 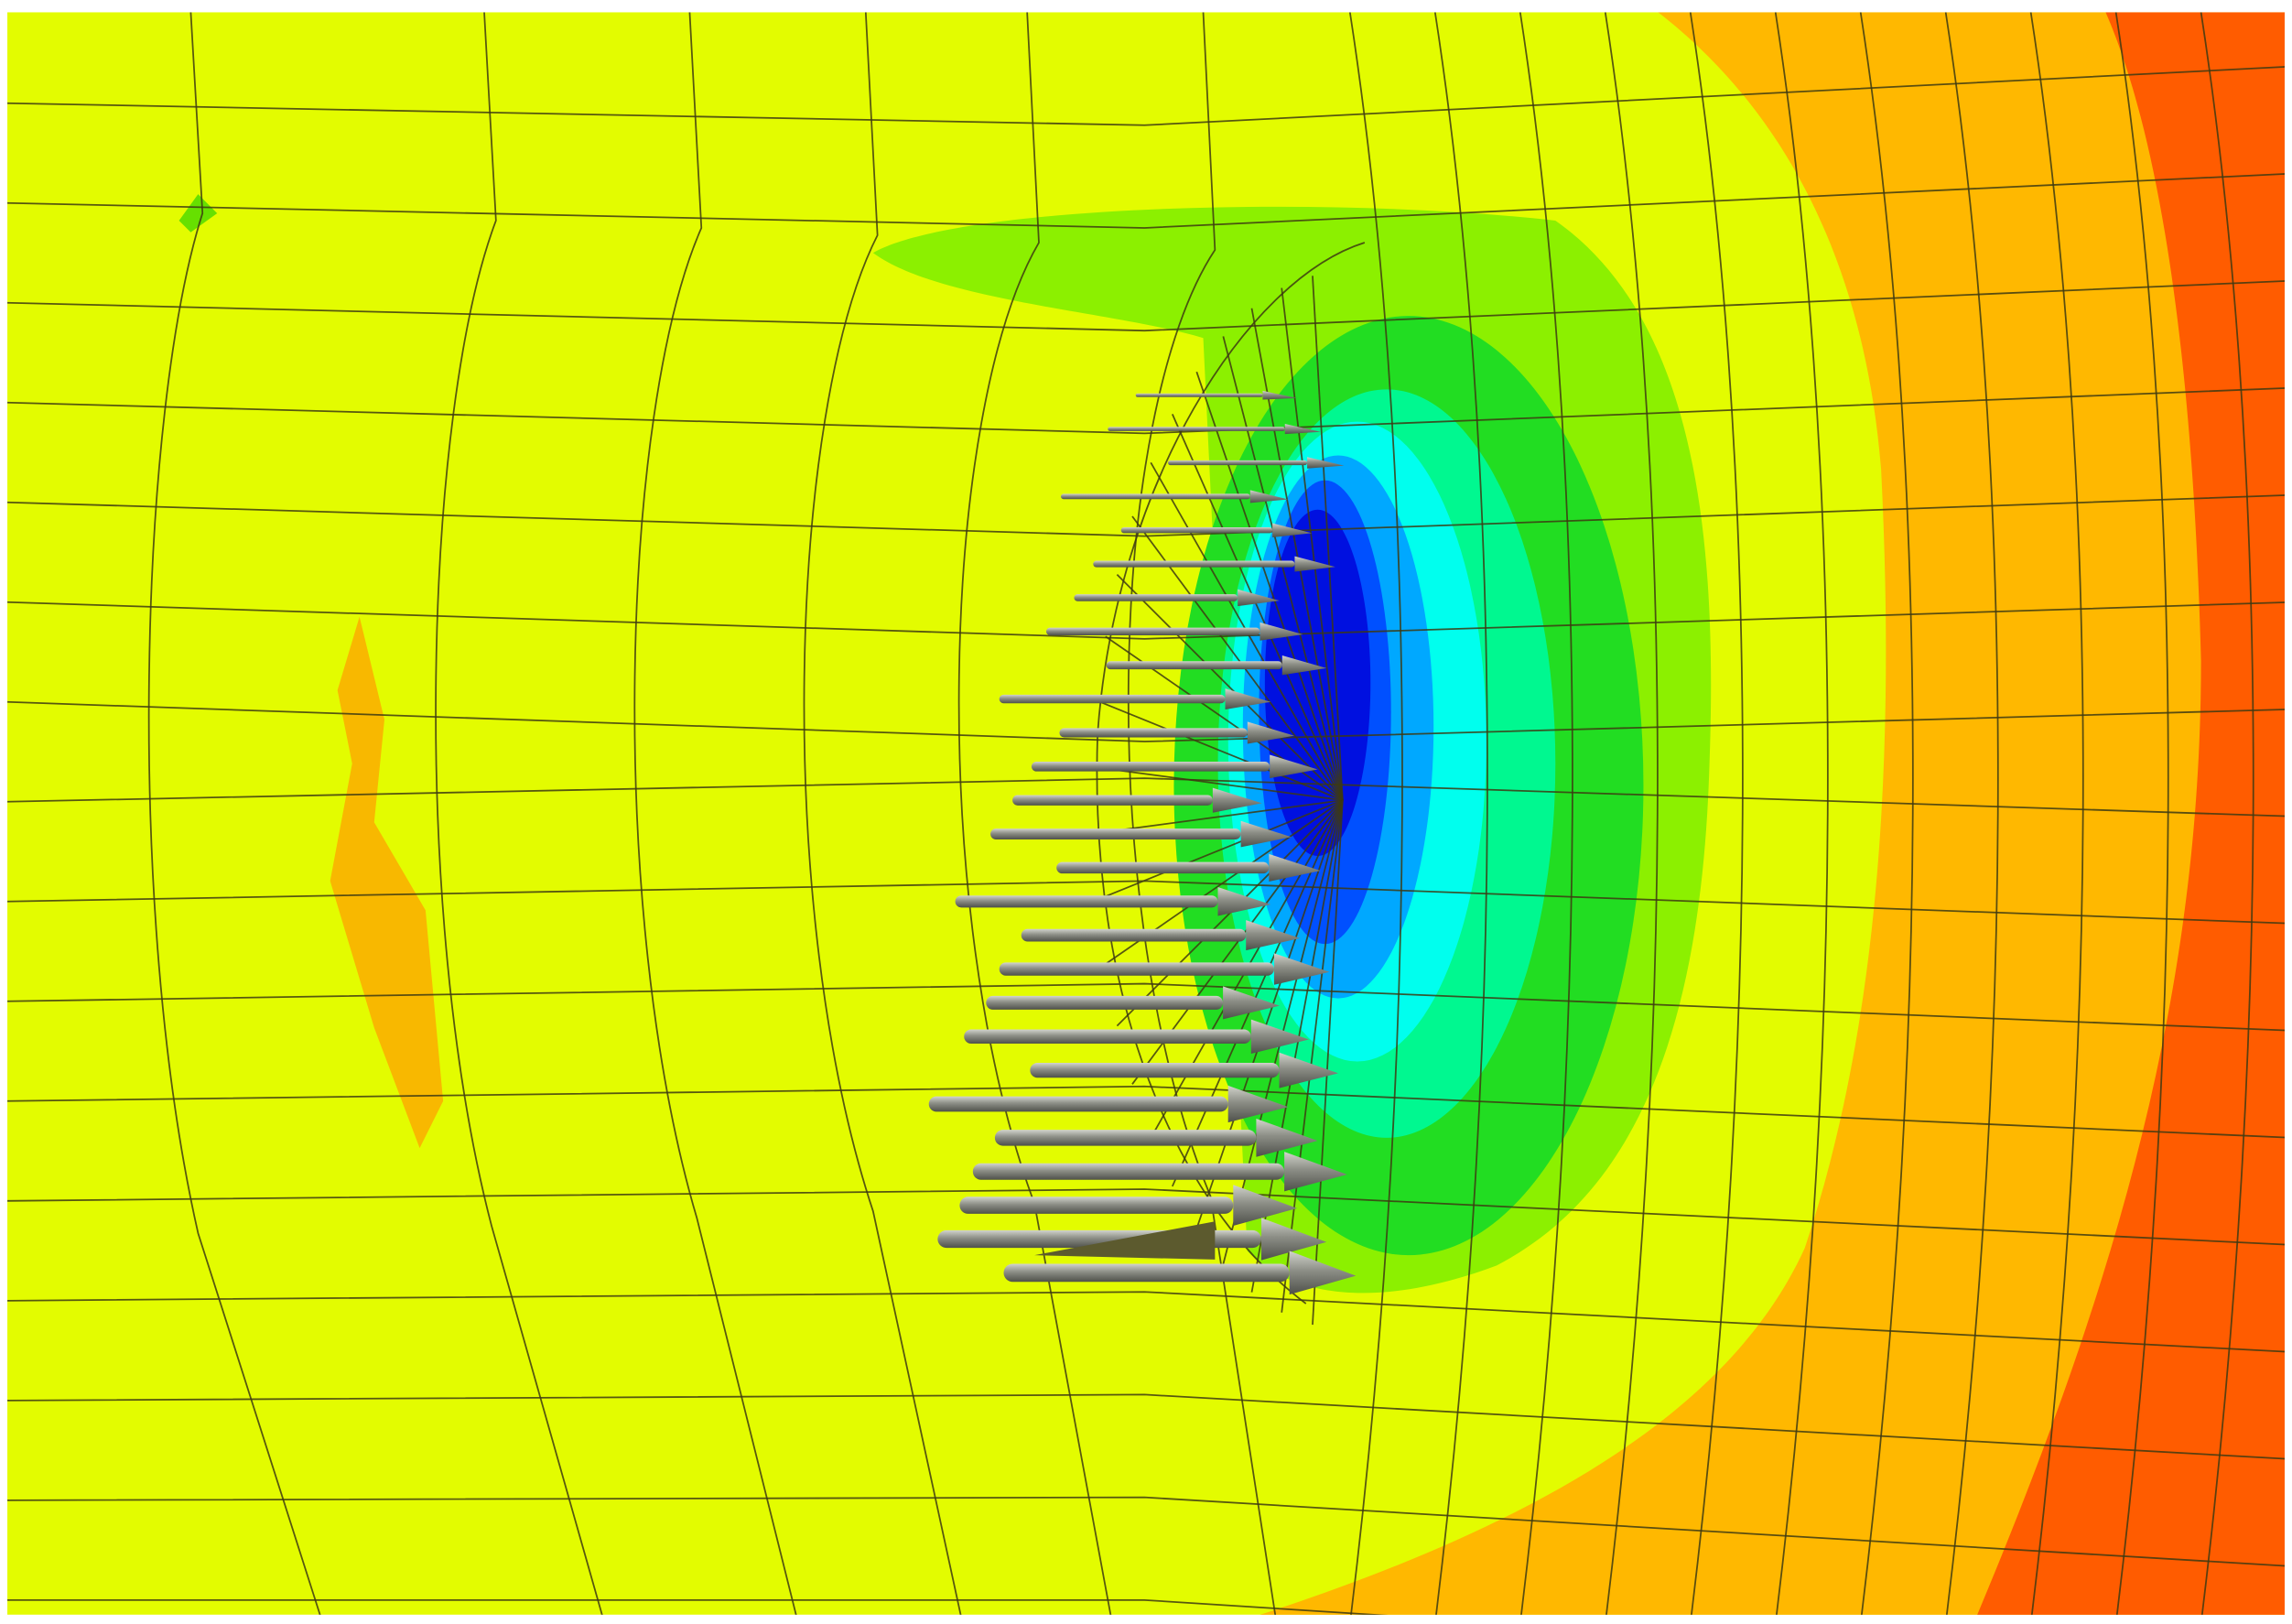 I want to click on orange-spot, so click(x=387, y=882).